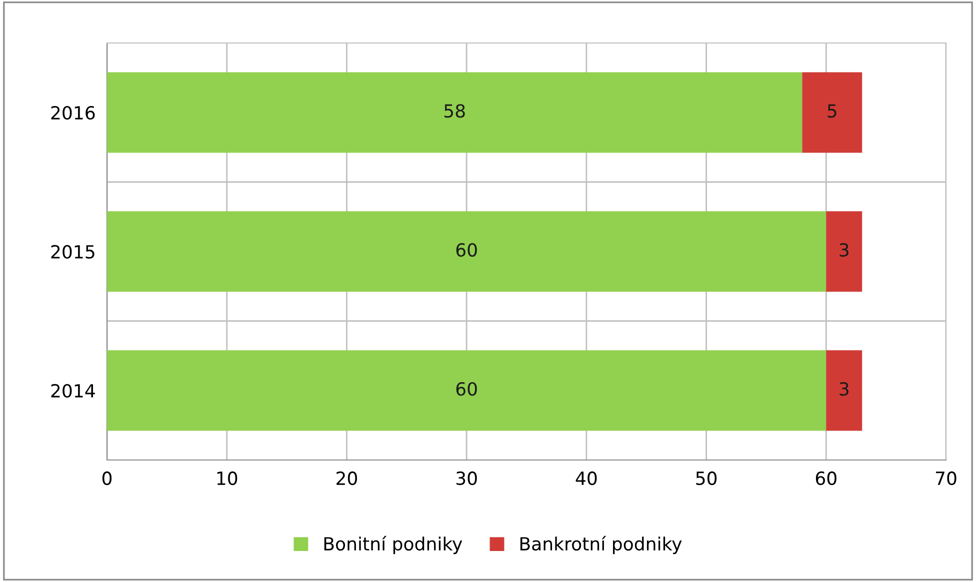 The width and height of the screenshot is (976, 582). What do you see at coordinates (107, 478) in the screenshot?
I see `x-tick-label: 0` at bounding box center [107, 478].